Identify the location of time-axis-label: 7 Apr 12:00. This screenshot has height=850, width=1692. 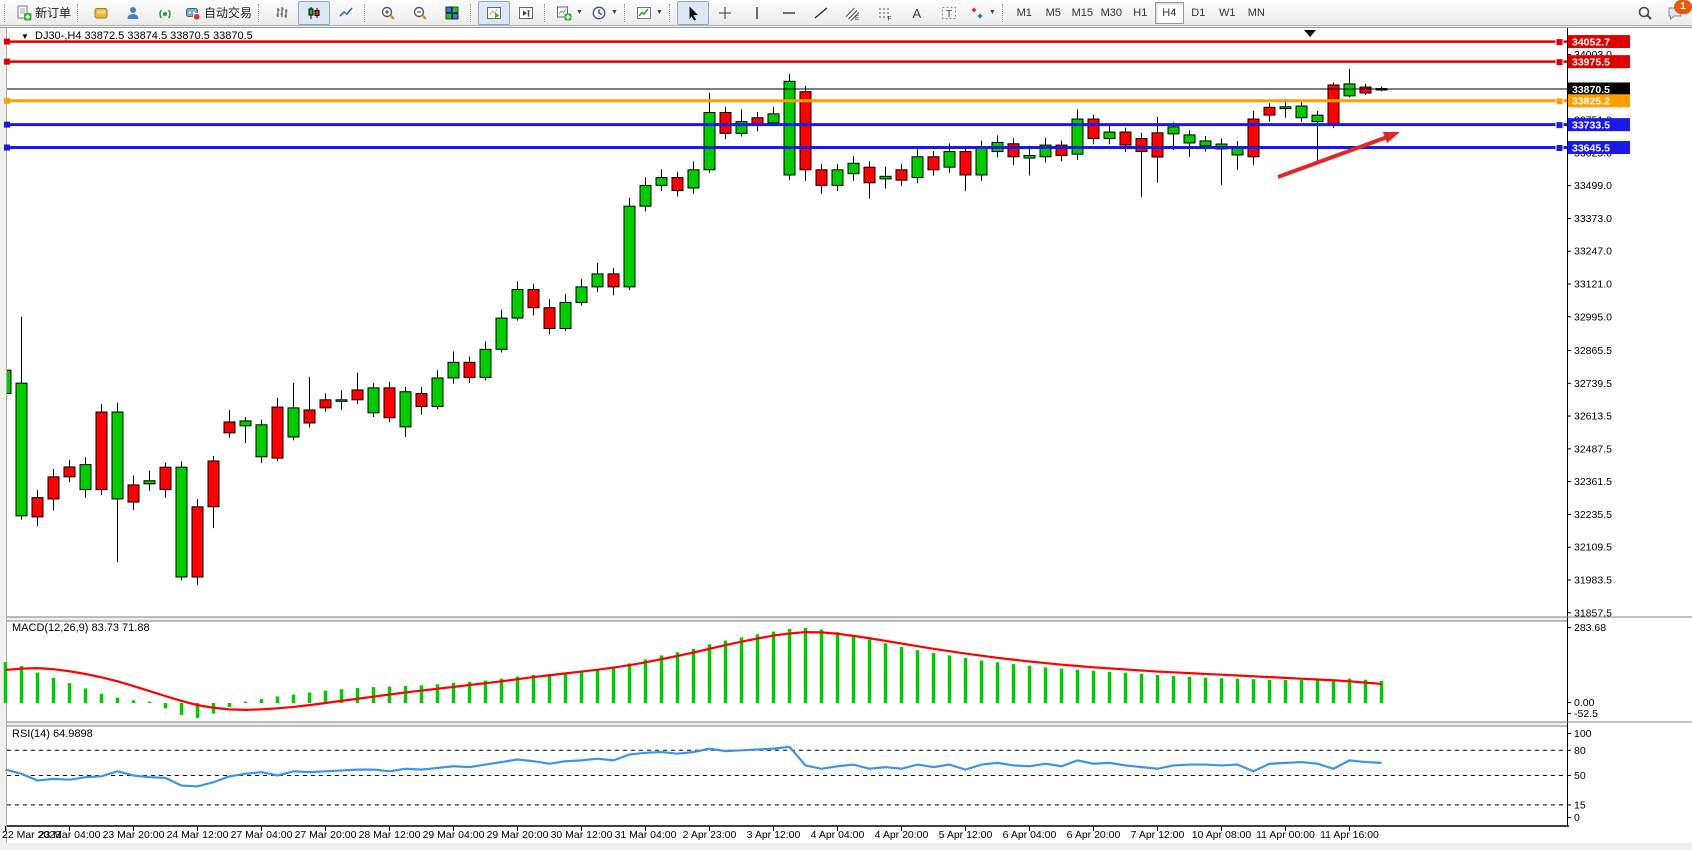
(1158, 835).